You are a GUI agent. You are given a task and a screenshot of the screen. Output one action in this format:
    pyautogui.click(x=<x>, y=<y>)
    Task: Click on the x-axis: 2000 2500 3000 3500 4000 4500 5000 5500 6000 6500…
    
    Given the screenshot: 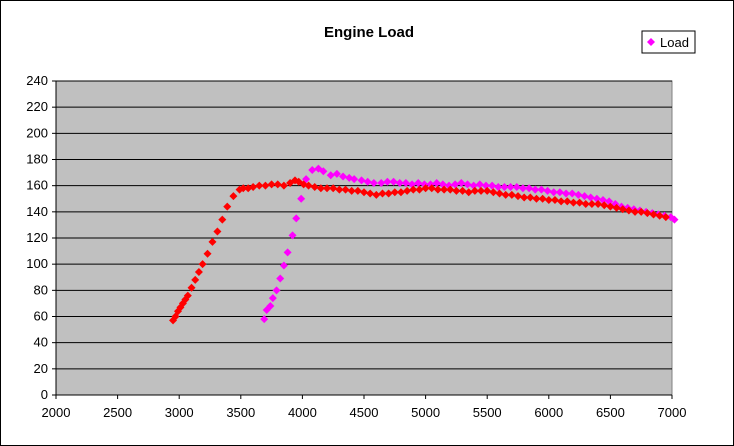 What is the action you would take?
    pyautogui.click(x=364, y=407)
    